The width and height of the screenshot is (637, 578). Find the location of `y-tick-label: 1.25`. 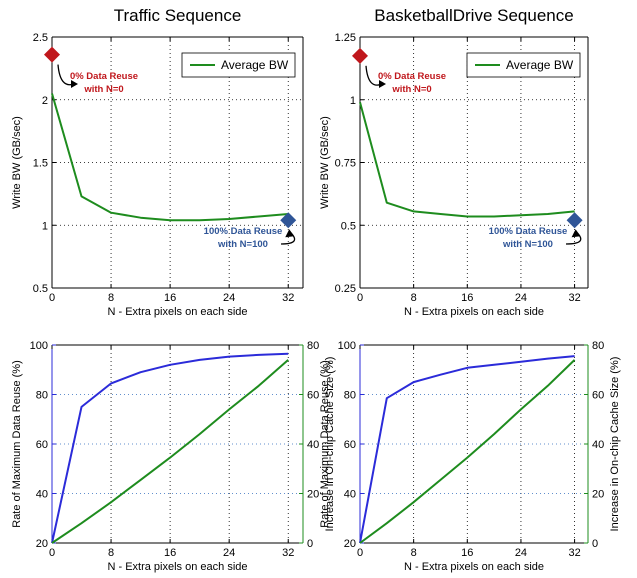

y-tick-label: 1.25 is located at coordinates (345, 38).